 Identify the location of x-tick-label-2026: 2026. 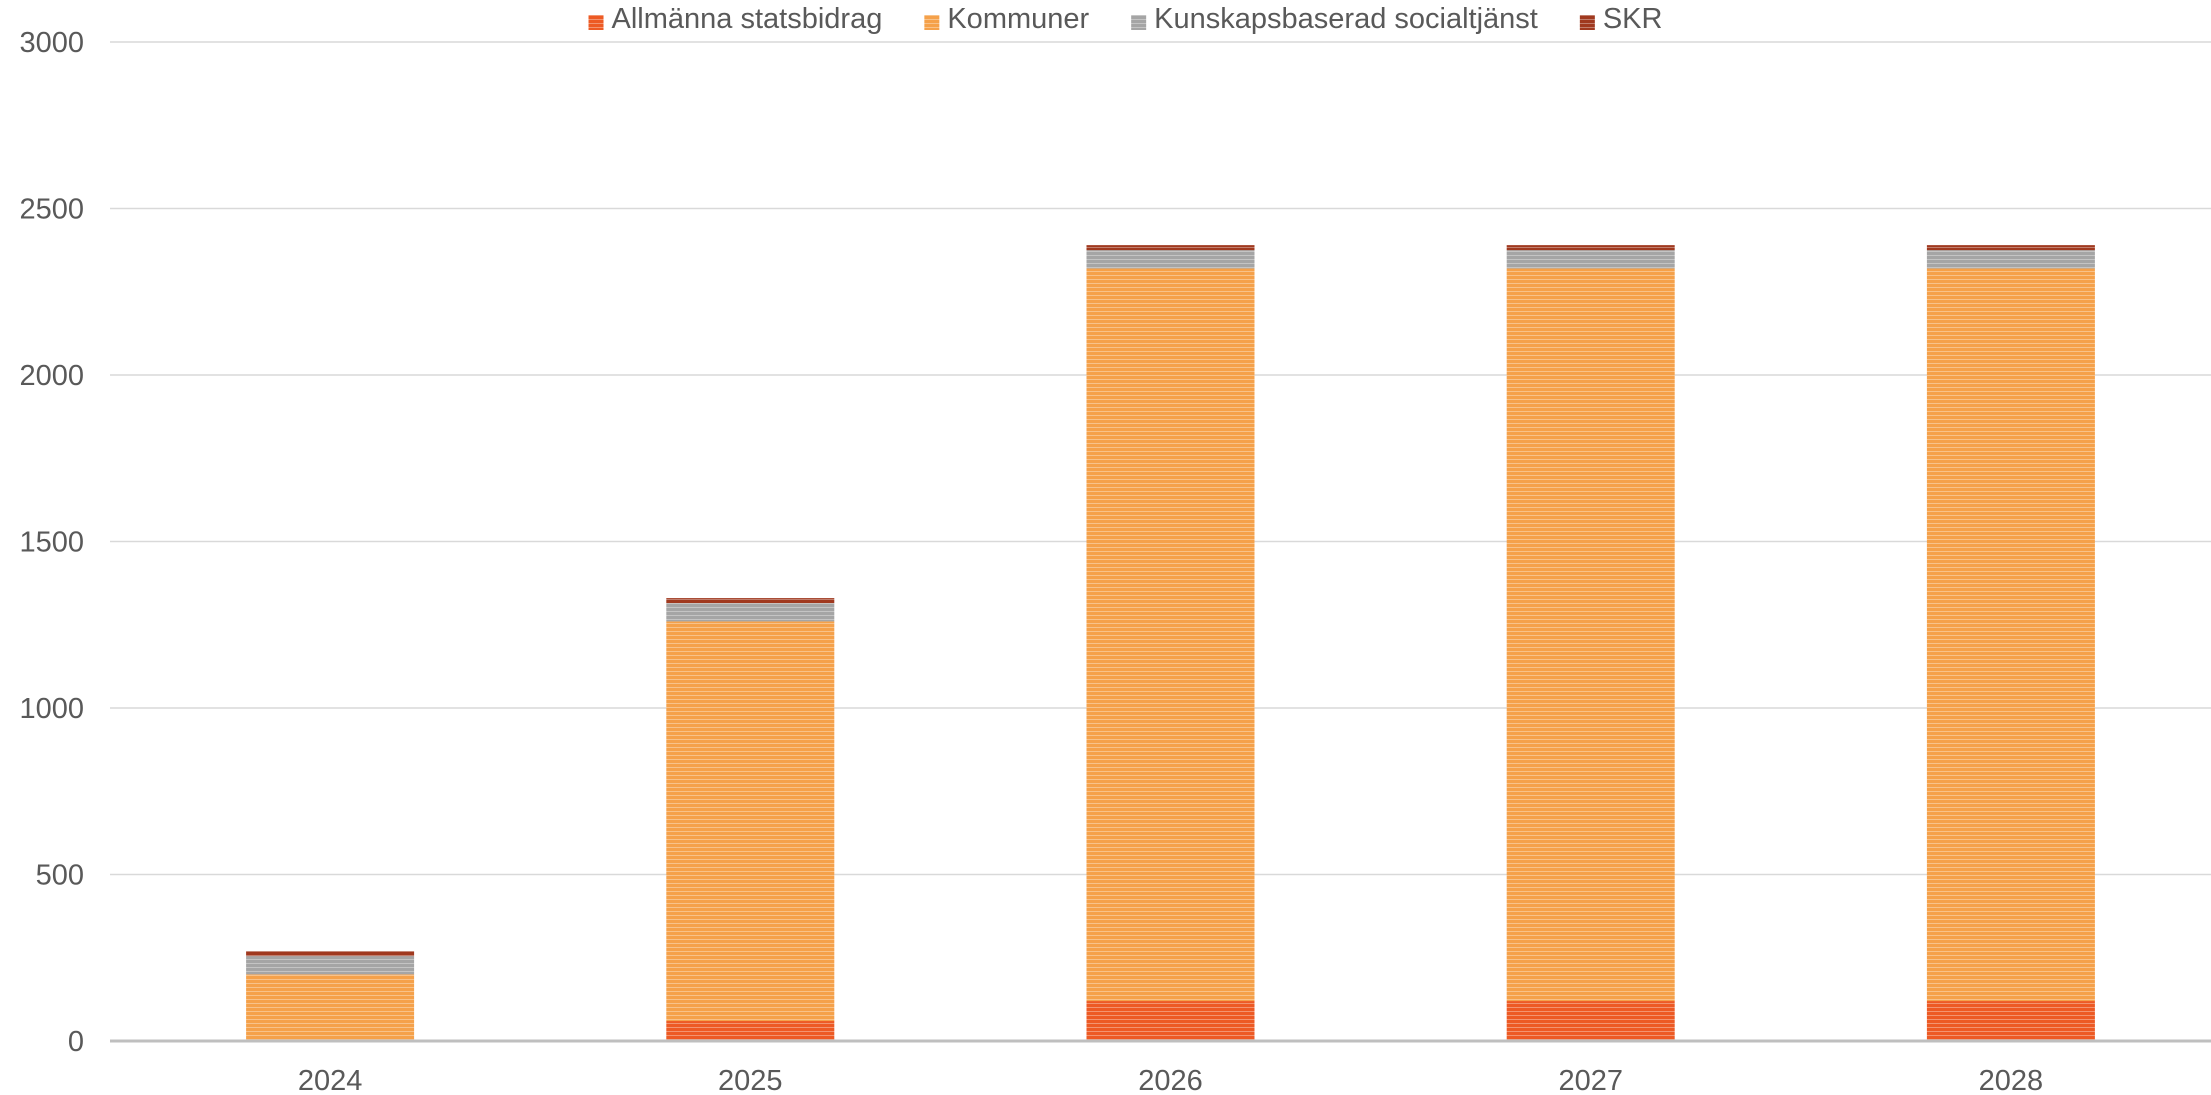
(1170, 1080).